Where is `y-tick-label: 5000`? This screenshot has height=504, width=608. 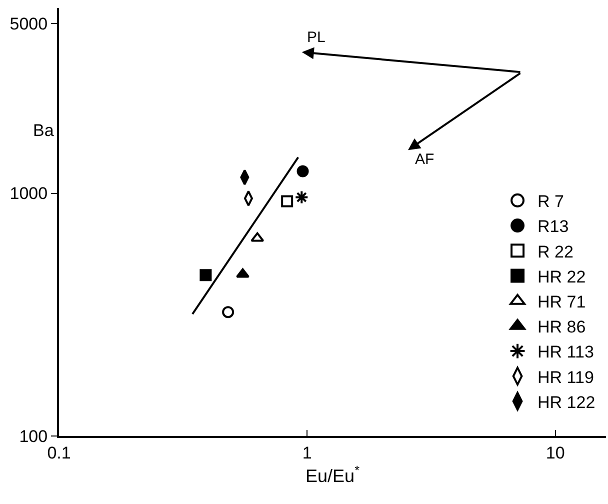
y-tick-label: 5000 is located at coordinates (29, 24).